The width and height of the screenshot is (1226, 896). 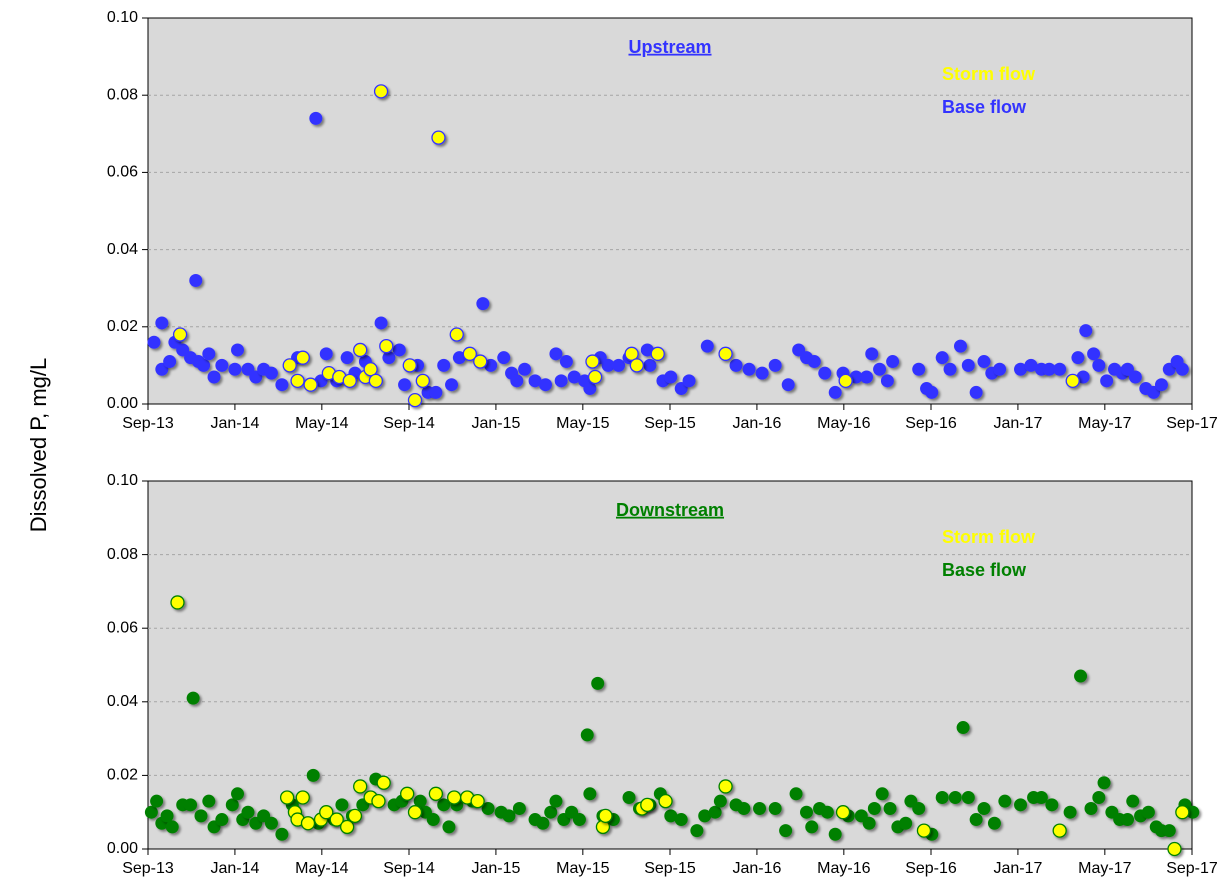 I want to click on x-tick-label: May-14, so click(x=321, y=868).